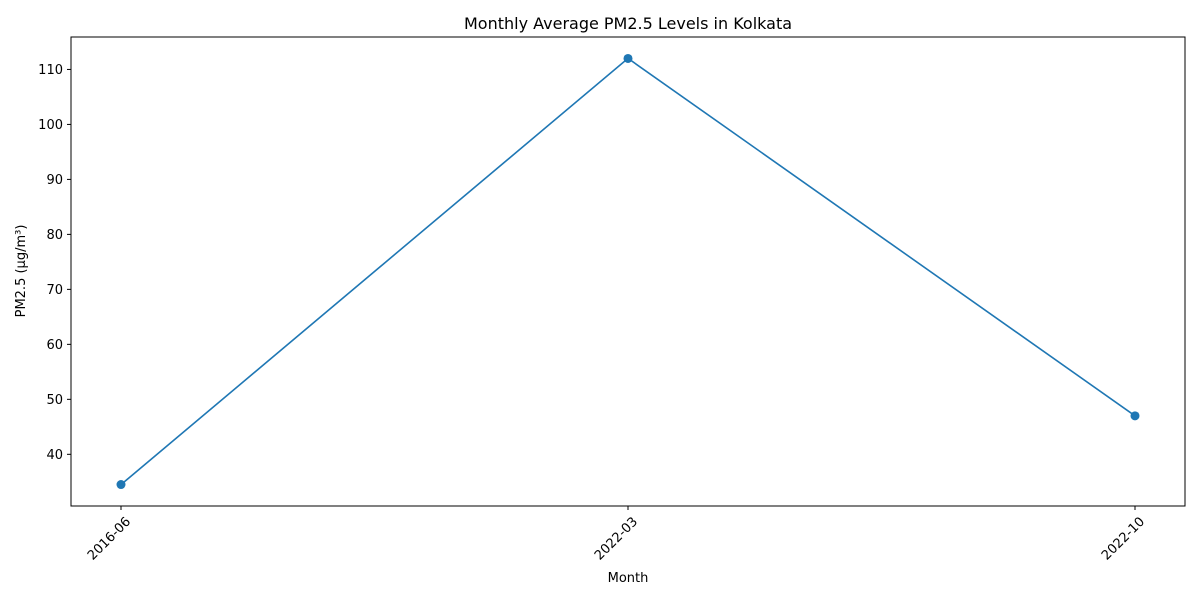 The height and width of the screenshot is (600, 1200). What do you see at coordinates (54, 400) in the screenshot?
I see `y-tick-label: 50` at bounding box center [54, 400].